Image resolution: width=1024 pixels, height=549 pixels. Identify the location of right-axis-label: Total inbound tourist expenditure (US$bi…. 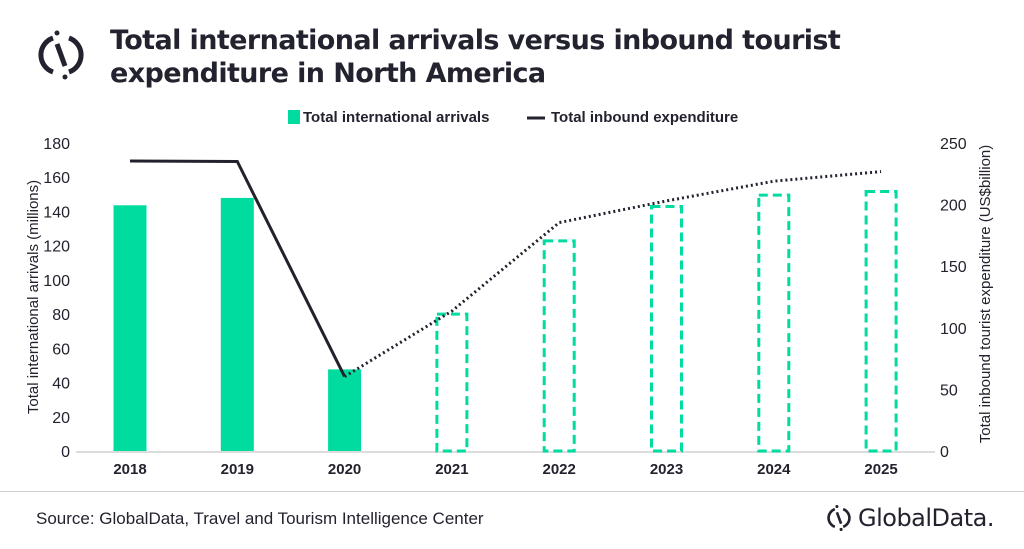
(985, 294).